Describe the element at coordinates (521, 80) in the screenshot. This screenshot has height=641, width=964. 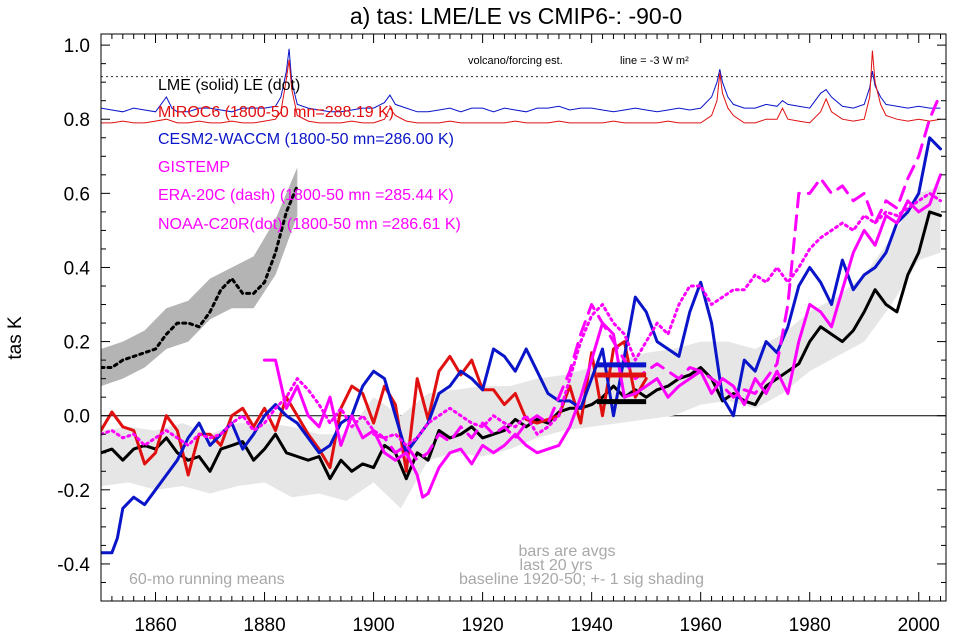
I see `volcano-forcing-cesm2` at that location.